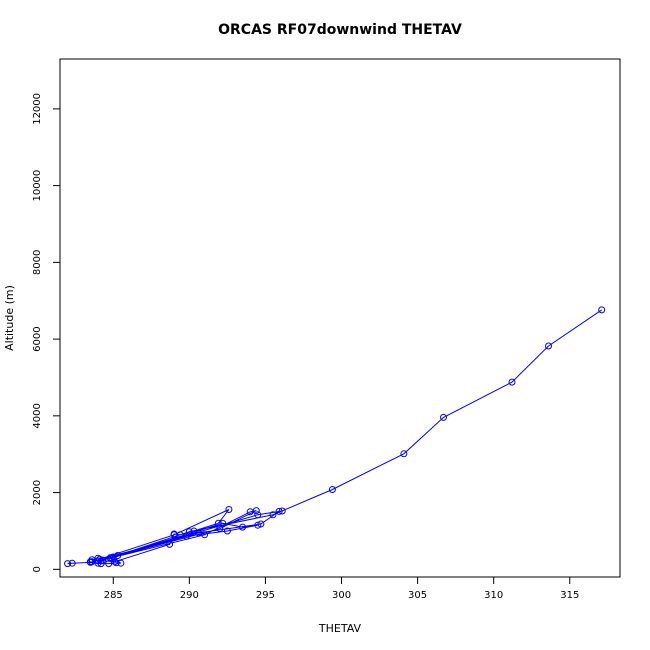 This screenshot has width=650, height=650. I want to click on y-tick-label: 6000, so click(37, 338).